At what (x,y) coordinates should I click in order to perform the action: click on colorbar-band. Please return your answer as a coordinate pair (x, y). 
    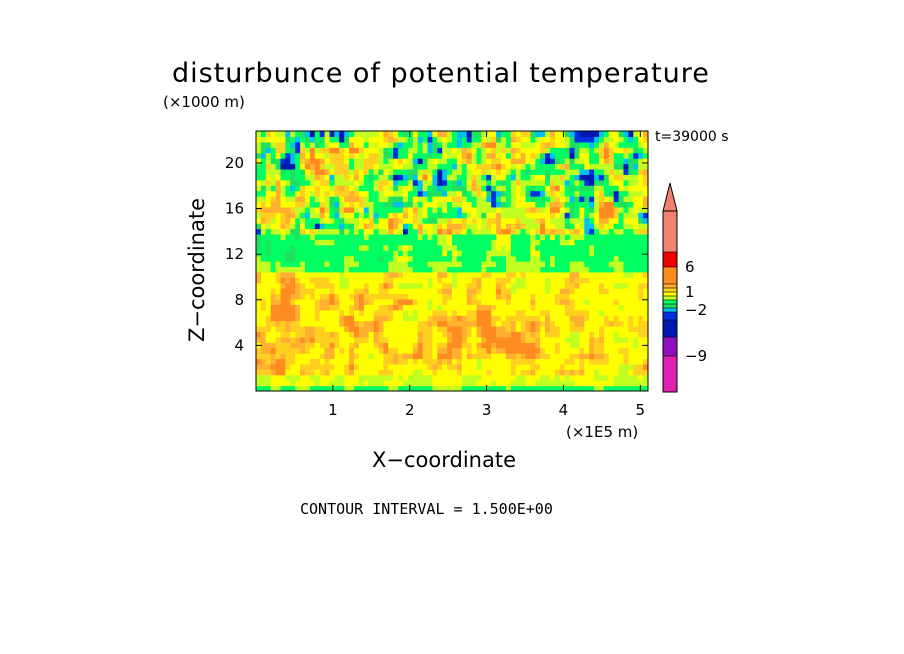
    Looking at the image, I should click on (670, 231).